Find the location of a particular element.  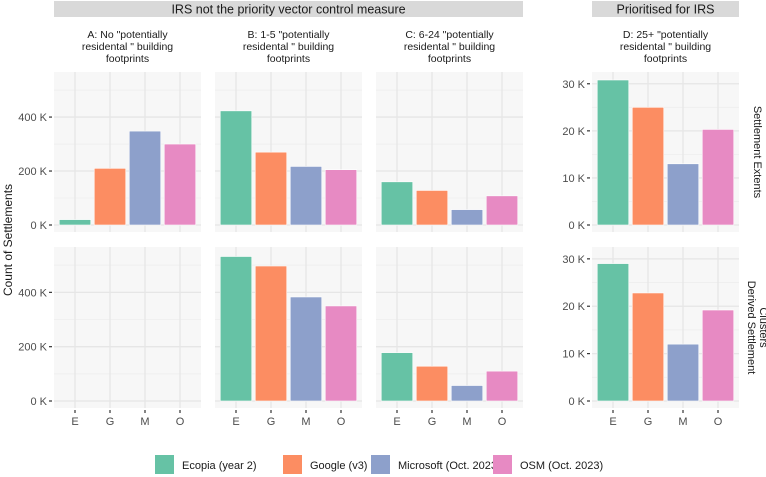

panel-title: D: 25+ "potentially is located at coordinates (666, 35).